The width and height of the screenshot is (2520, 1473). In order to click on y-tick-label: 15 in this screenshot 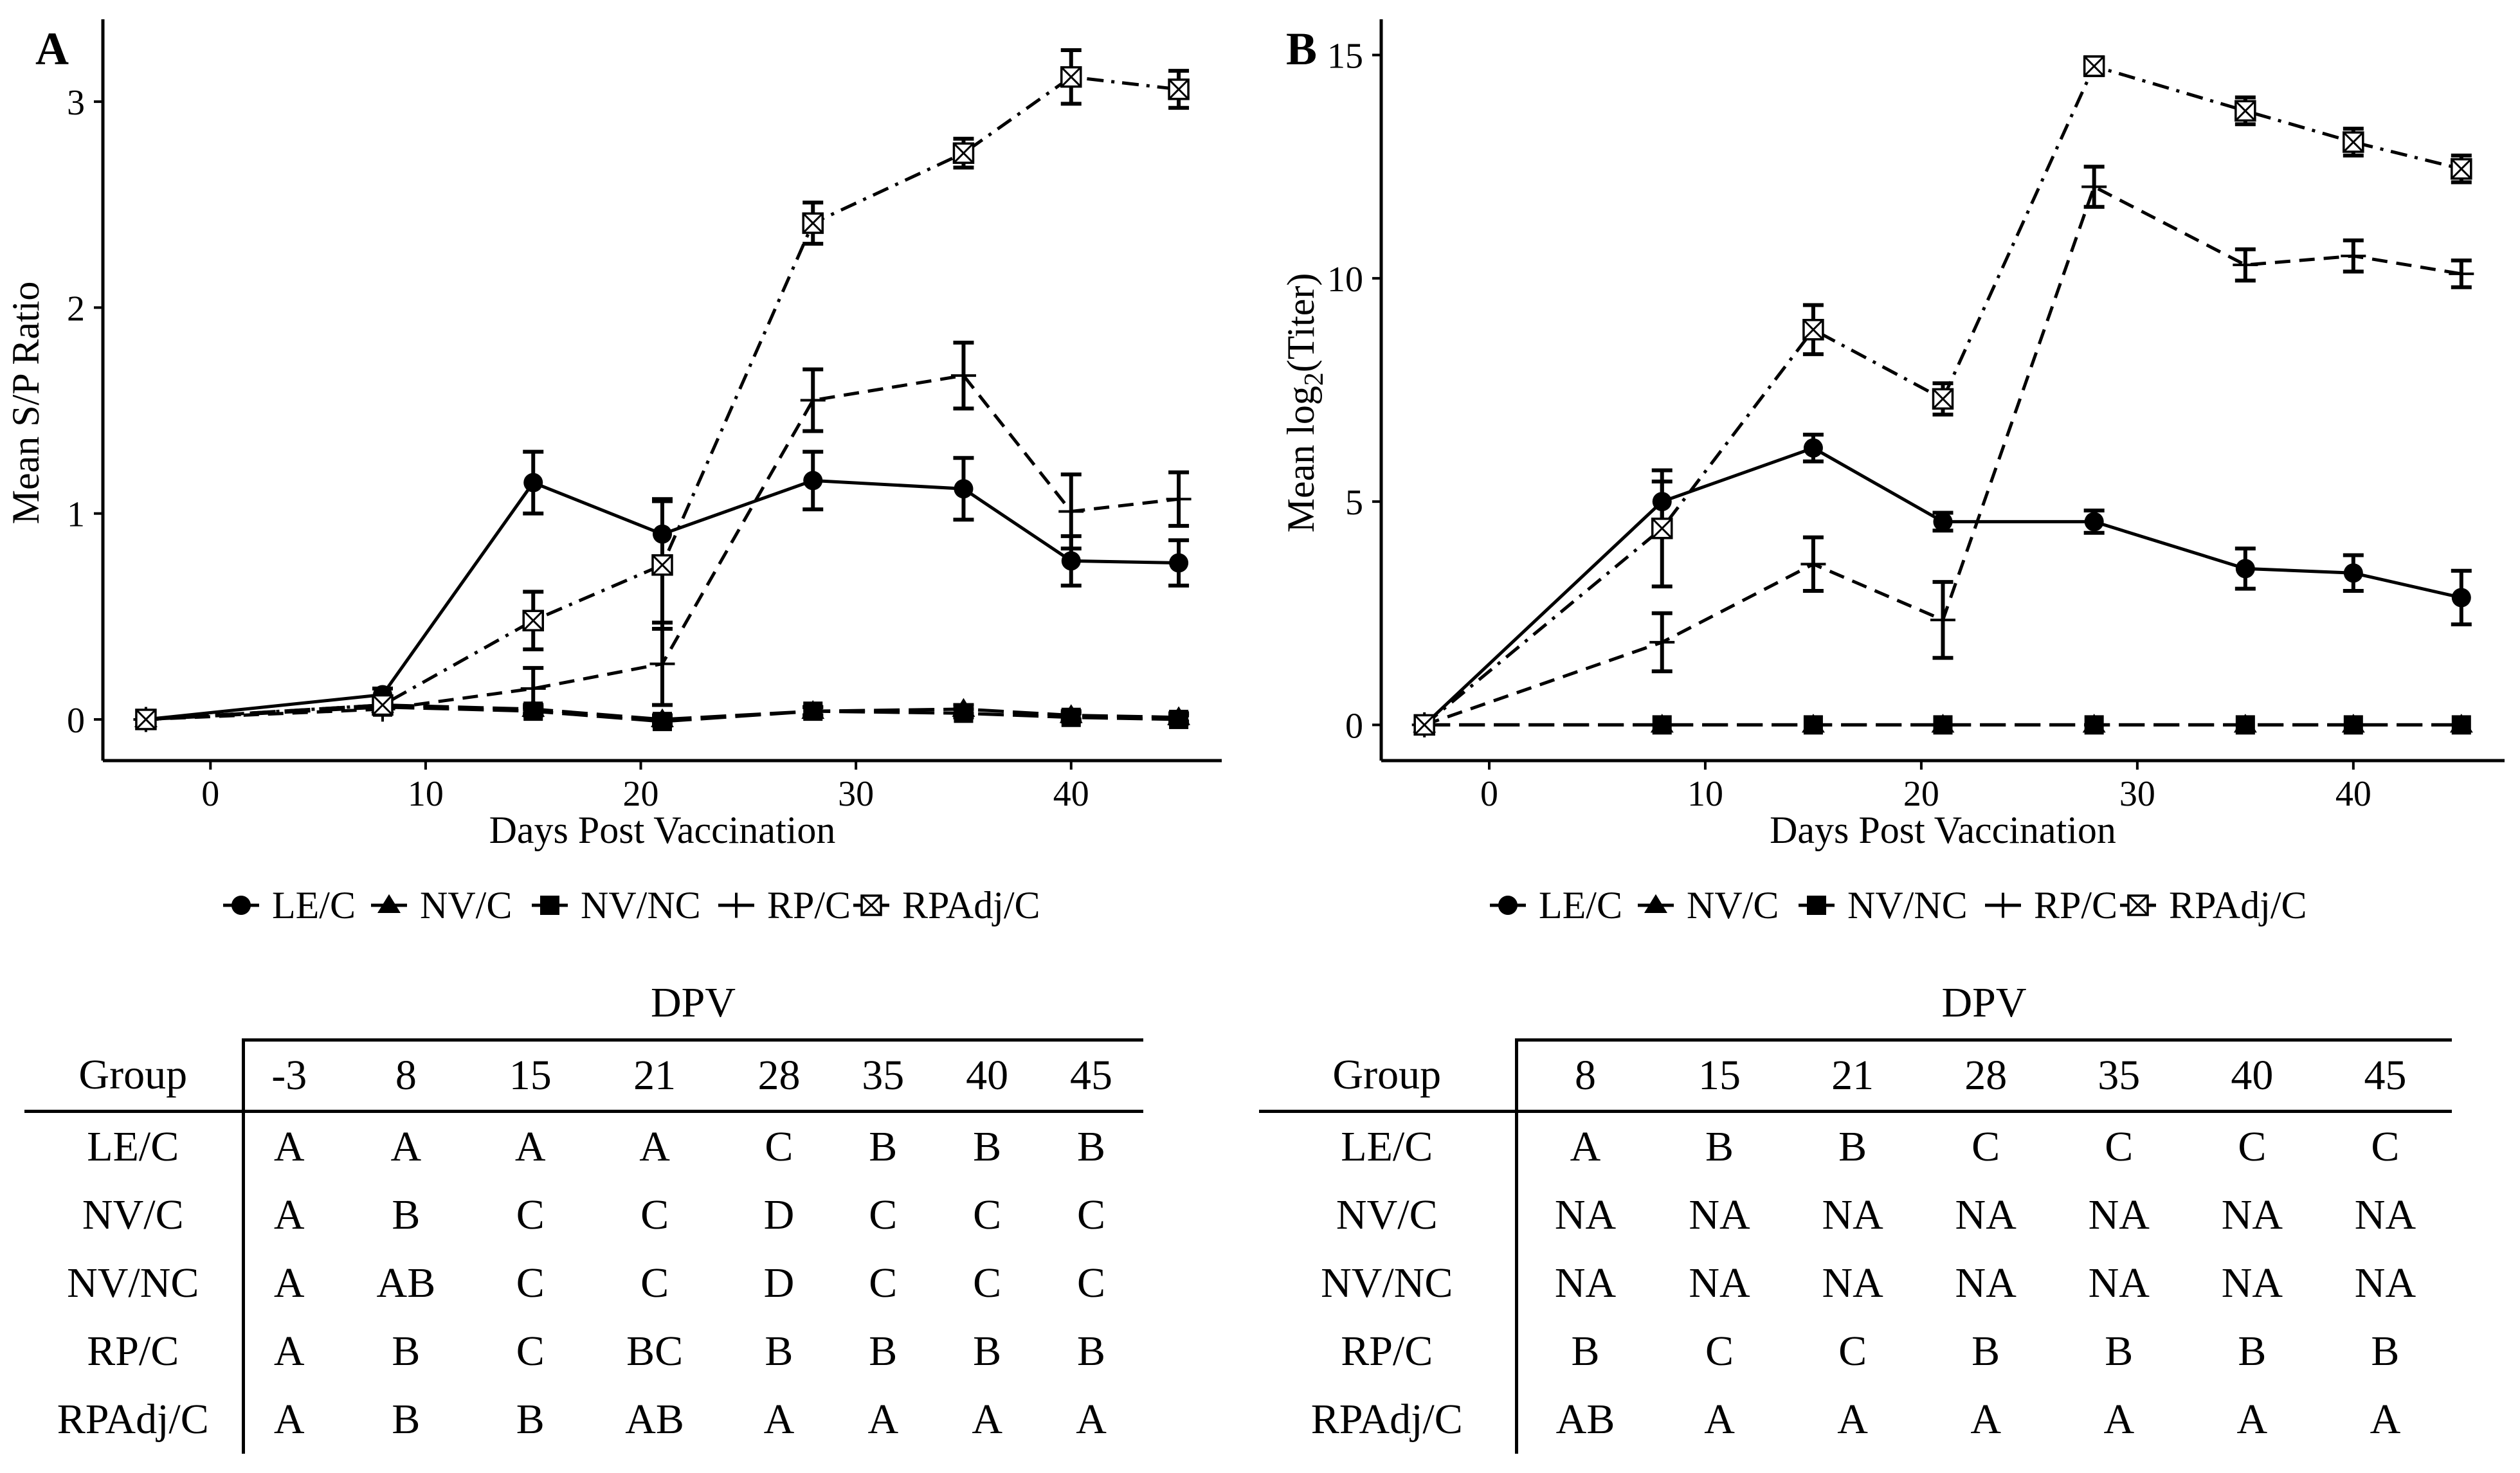, I will do `click(1345, 57)`.